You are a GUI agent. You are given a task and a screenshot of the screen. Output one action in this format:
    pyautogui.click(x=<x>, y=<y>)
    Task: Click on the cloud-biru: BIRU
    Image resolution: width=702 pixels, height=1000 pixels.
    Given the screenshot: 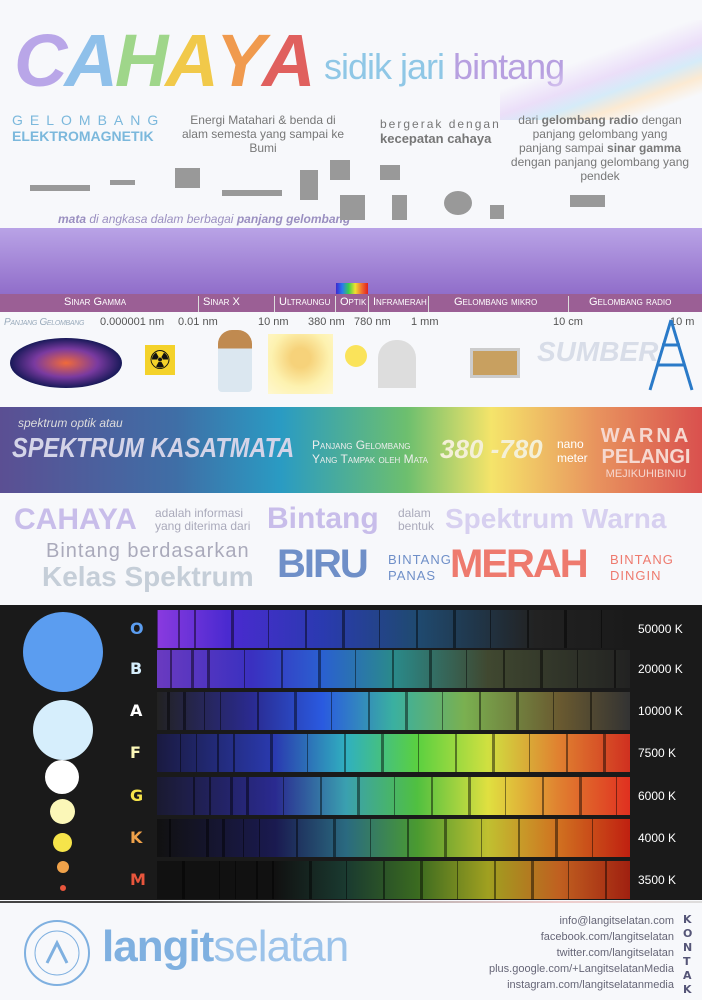 What is the action you would take?
    pyautogui.click(x=323, y=564)
    